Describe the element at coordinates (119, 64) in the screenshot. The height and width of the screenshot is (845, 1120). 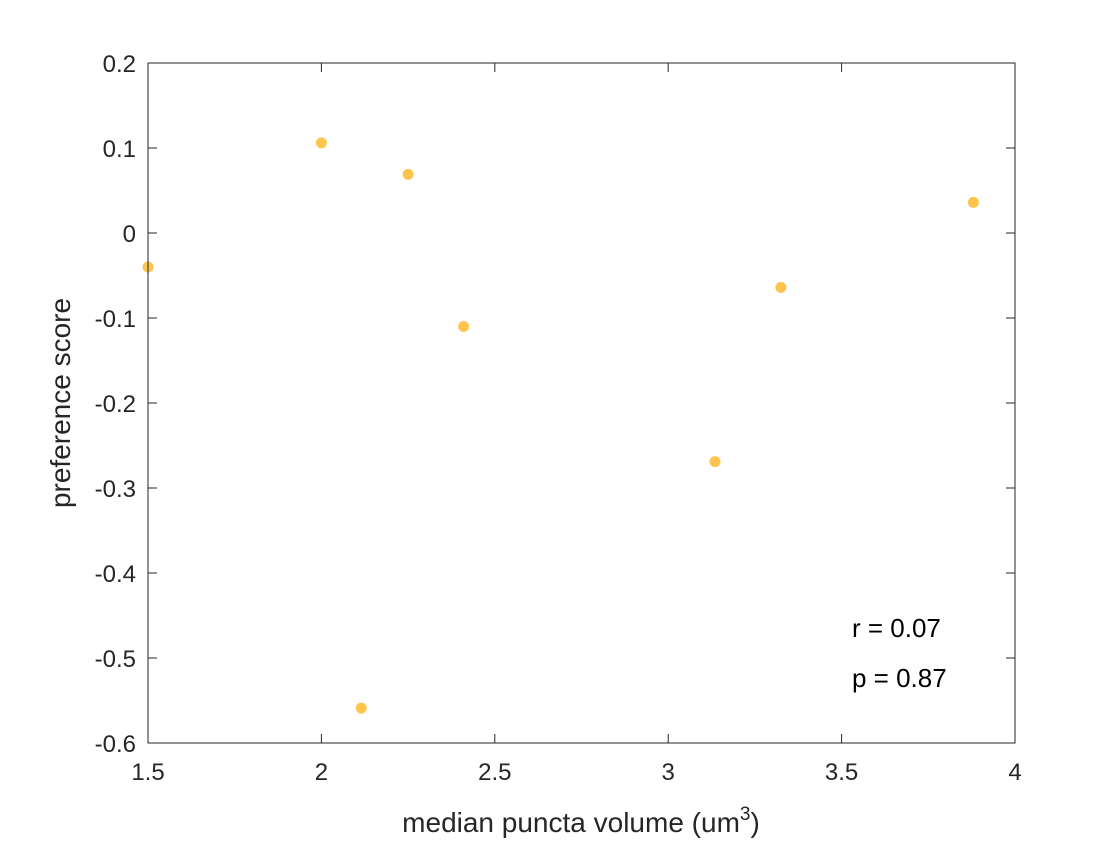
I see `y-tick-label: 0.2` at that location.